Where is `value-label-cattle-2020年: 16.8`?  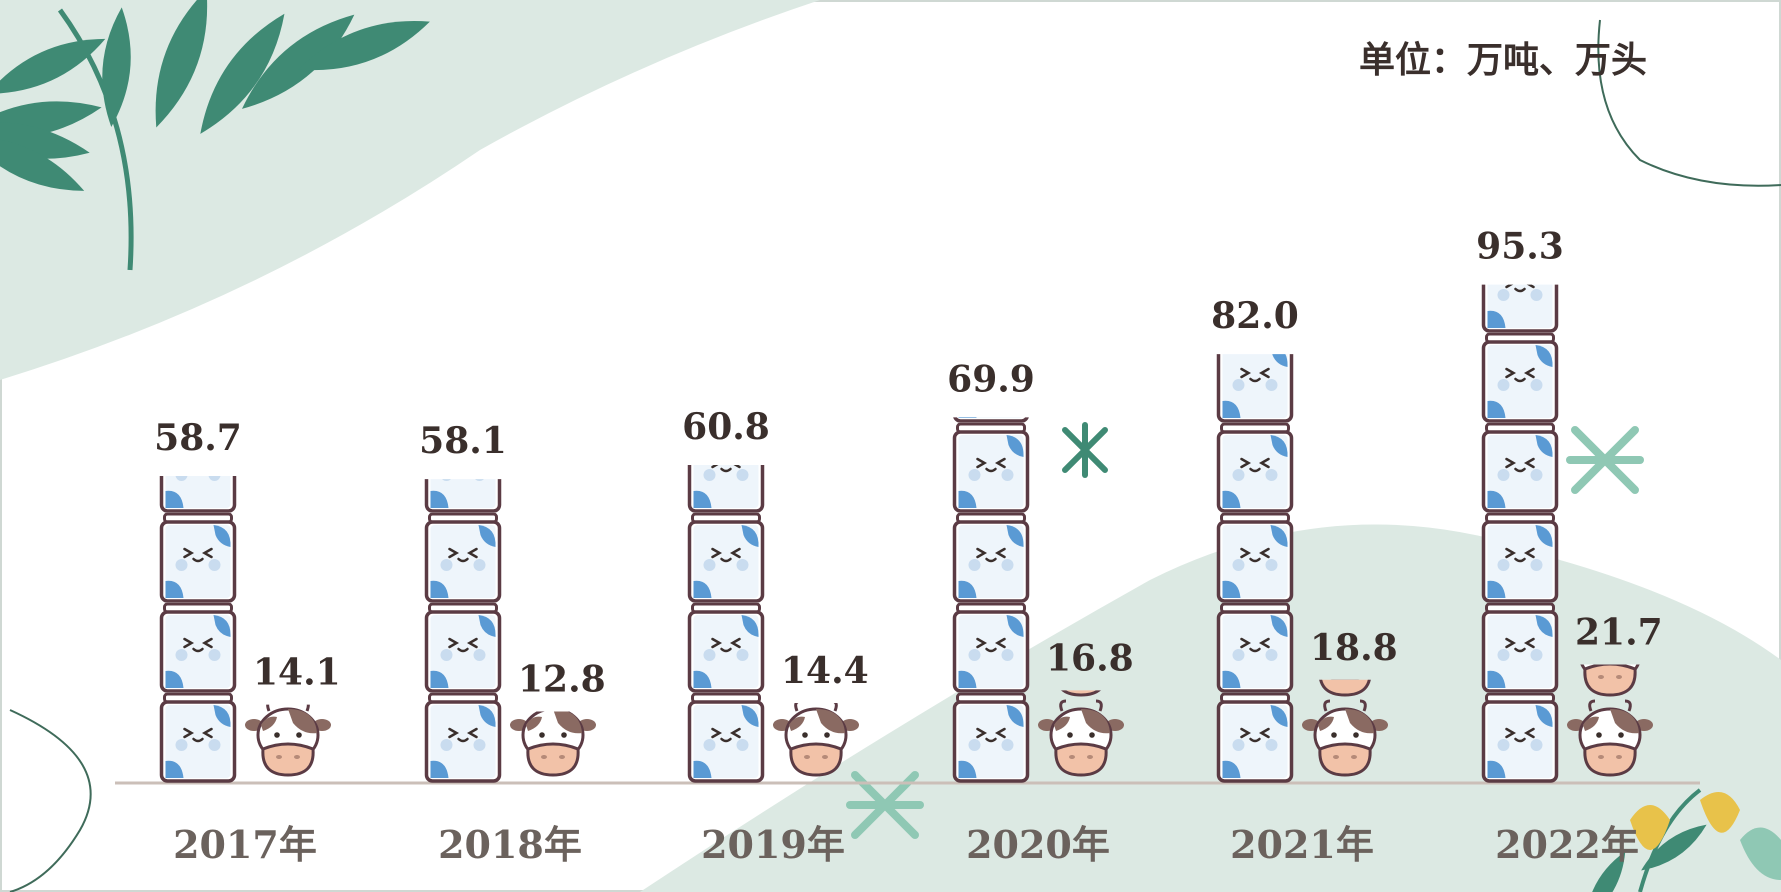 value-label-cattle-2020年: 16.8 is located at coordinates (1090, 658).